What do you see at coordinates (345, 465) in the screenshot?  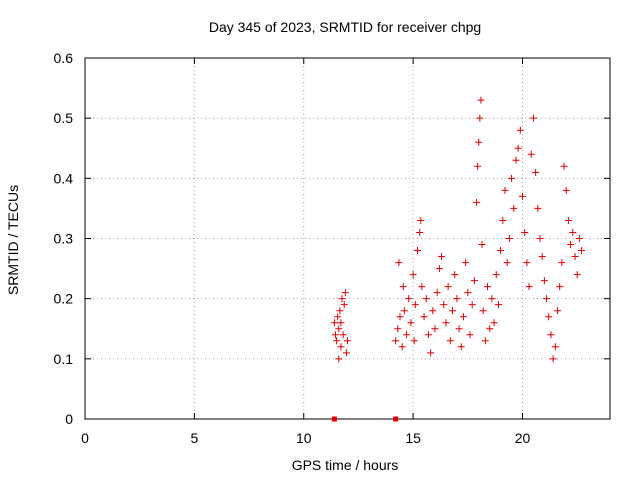 I see `x-axis-label: GPS time / hours` at bounding box center [345, 465].